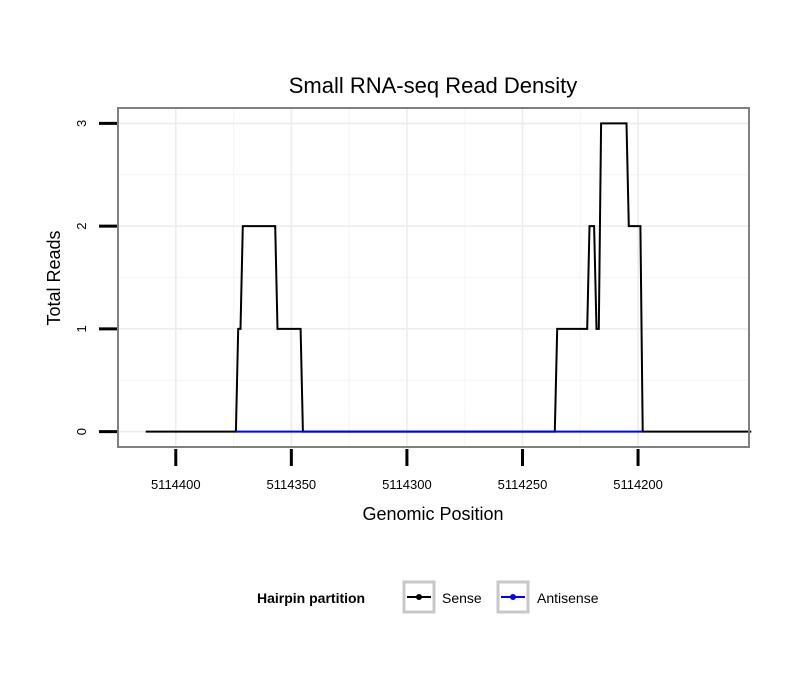 The image size is (810, 690). Describe the element at coordinates (462, 598) in the screenshot. I see `legend-label-sense: Sense` at that location.